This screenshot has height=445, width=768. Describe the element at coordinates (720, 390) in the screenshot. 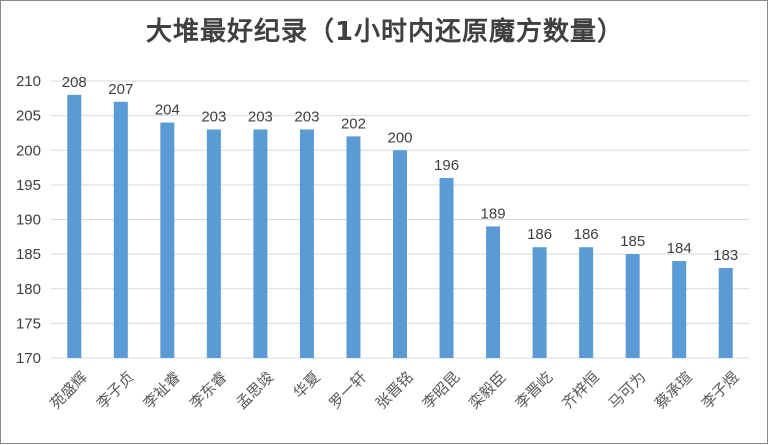

I see `x-tick-label: 李子煜` at that location.